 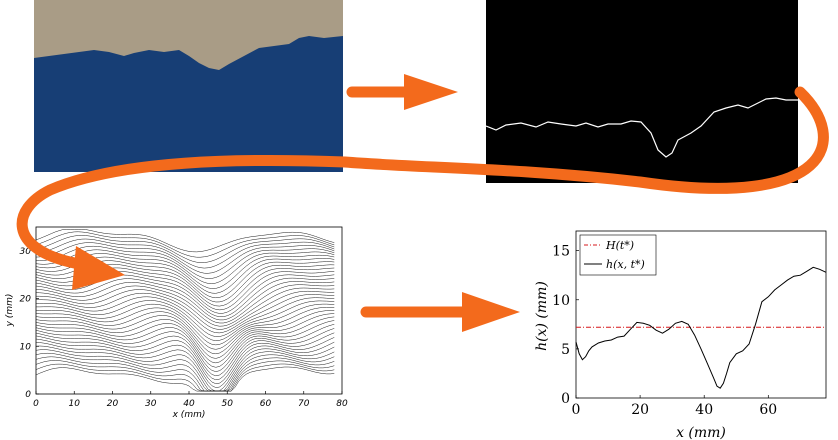 I want to click on profile-series-group, so click(x=701, y=327).